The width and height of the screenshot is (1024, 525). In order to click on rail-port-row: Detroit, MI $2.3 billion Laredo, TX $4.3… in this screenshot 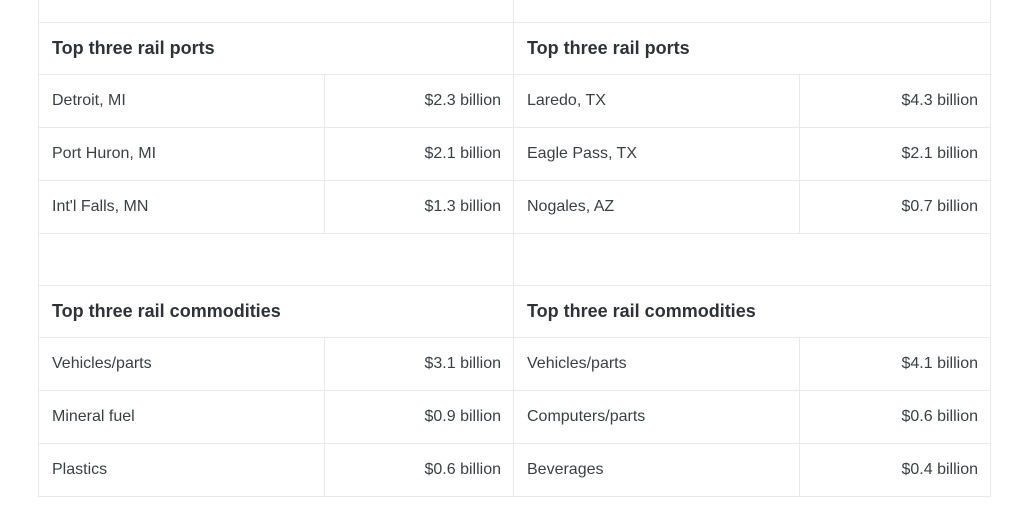, I will do `click(514, 100)`.